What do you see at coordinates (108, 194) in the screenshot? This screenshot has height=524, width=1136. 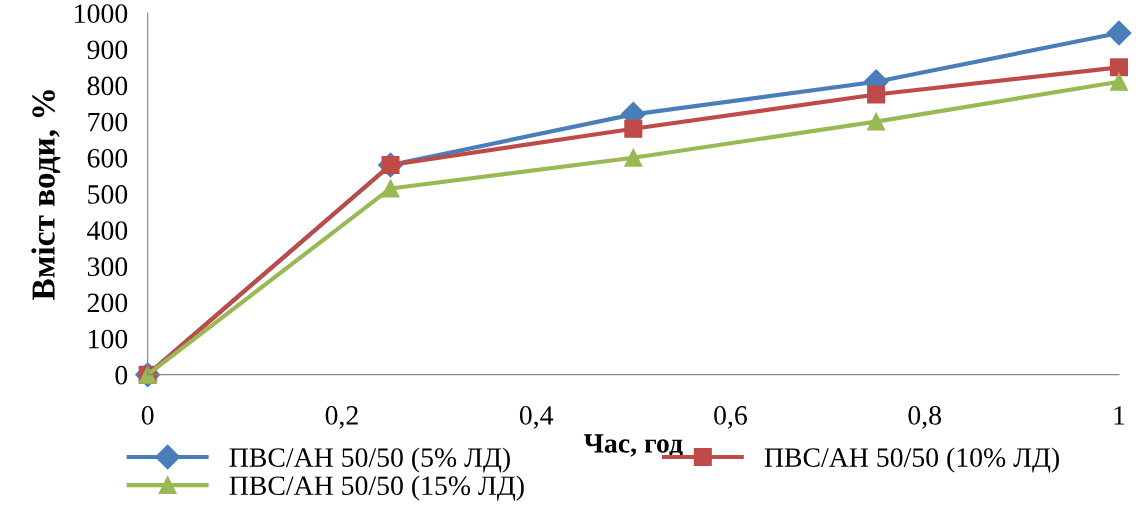 I see `y-tick-label: 500` at bounding box center [108, 194].